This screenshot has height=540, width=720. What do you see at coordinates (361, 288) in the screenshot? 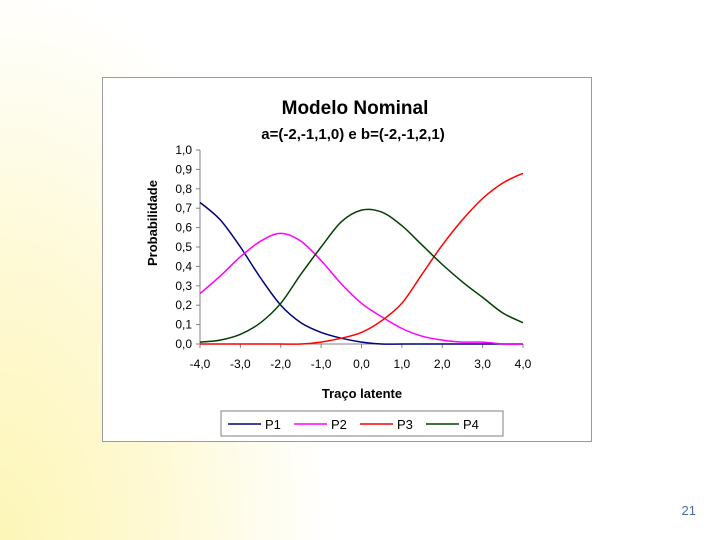
I see `series-line-p2` at bounding box center [361, 288].